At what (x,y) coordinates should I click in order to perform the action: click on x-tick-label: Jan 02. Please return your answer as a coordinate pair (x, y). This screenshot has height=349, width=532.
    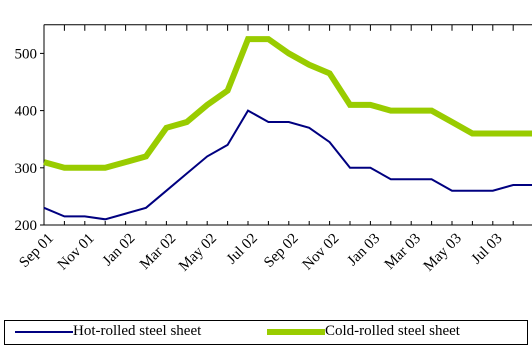
    Looking at the image, I should click on (119, 250).